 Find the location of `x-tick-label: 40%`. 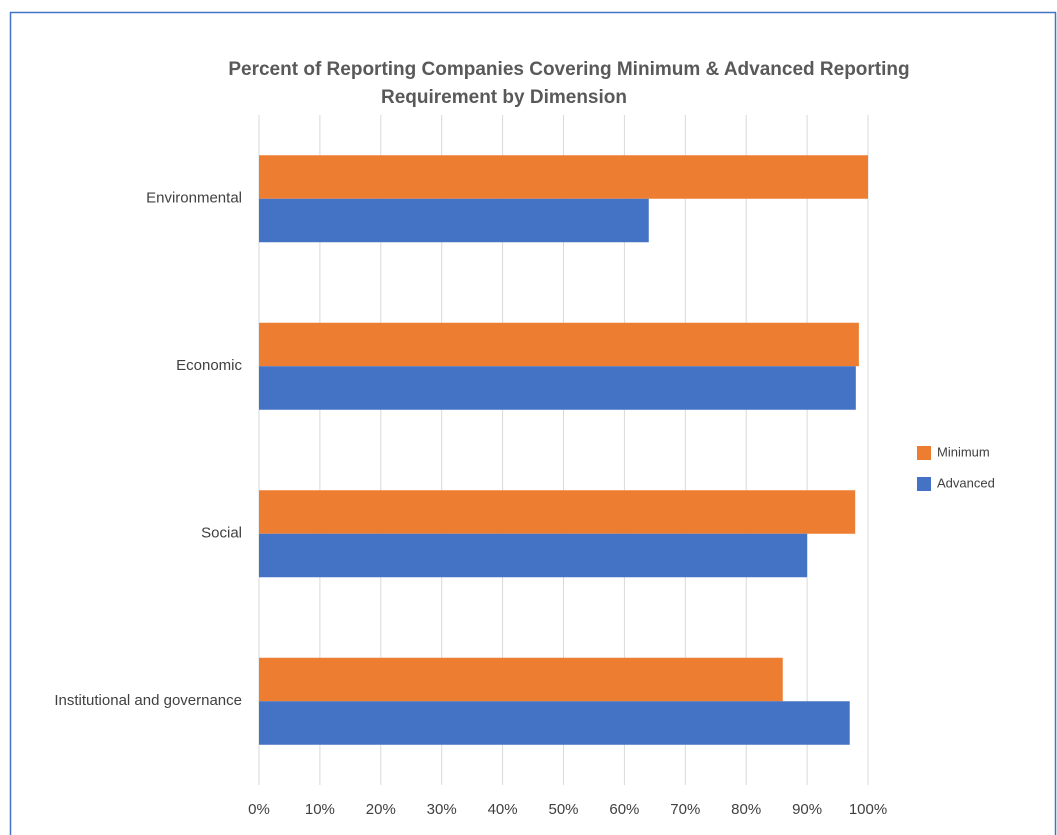

x-tick-label: 40% is located at coordinates (503, 809).